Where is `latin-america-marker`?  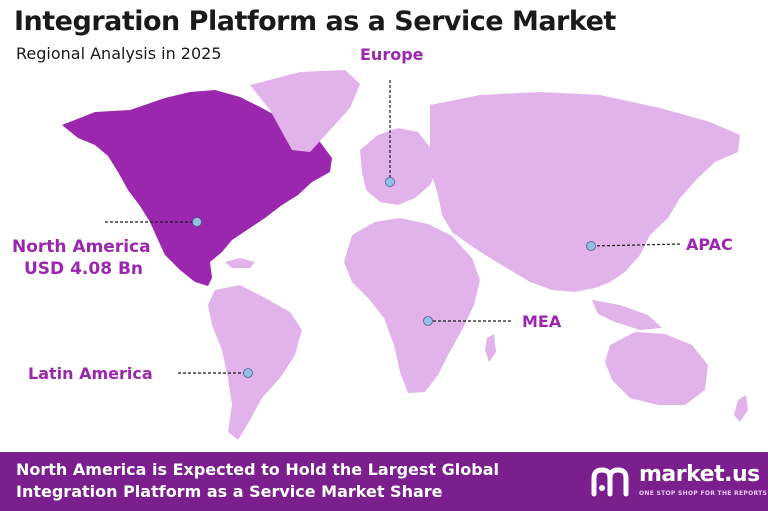 latin-america-marker is located at coordinates (248, 373).